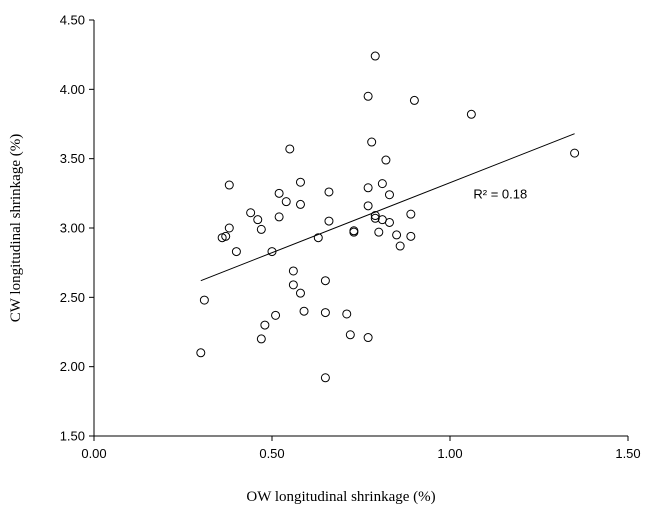 The width and height of the screenshot is (646, 509). I want to click on y-tick-label: 1.50, so click(72, 436).